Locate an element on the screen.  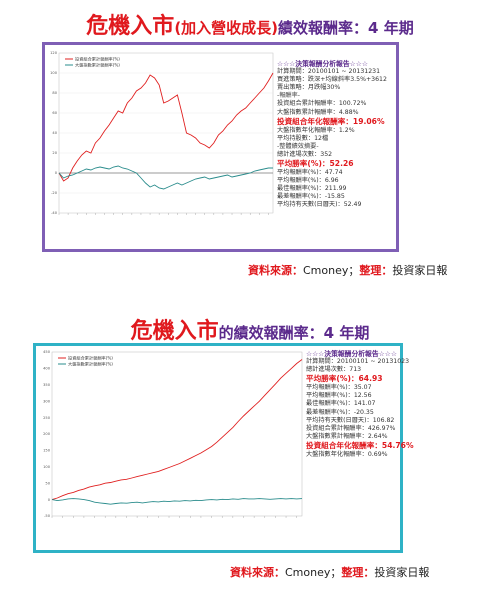
report-highlight: 平均勝率(%)：52.26 is located at coordinates (315, 164).